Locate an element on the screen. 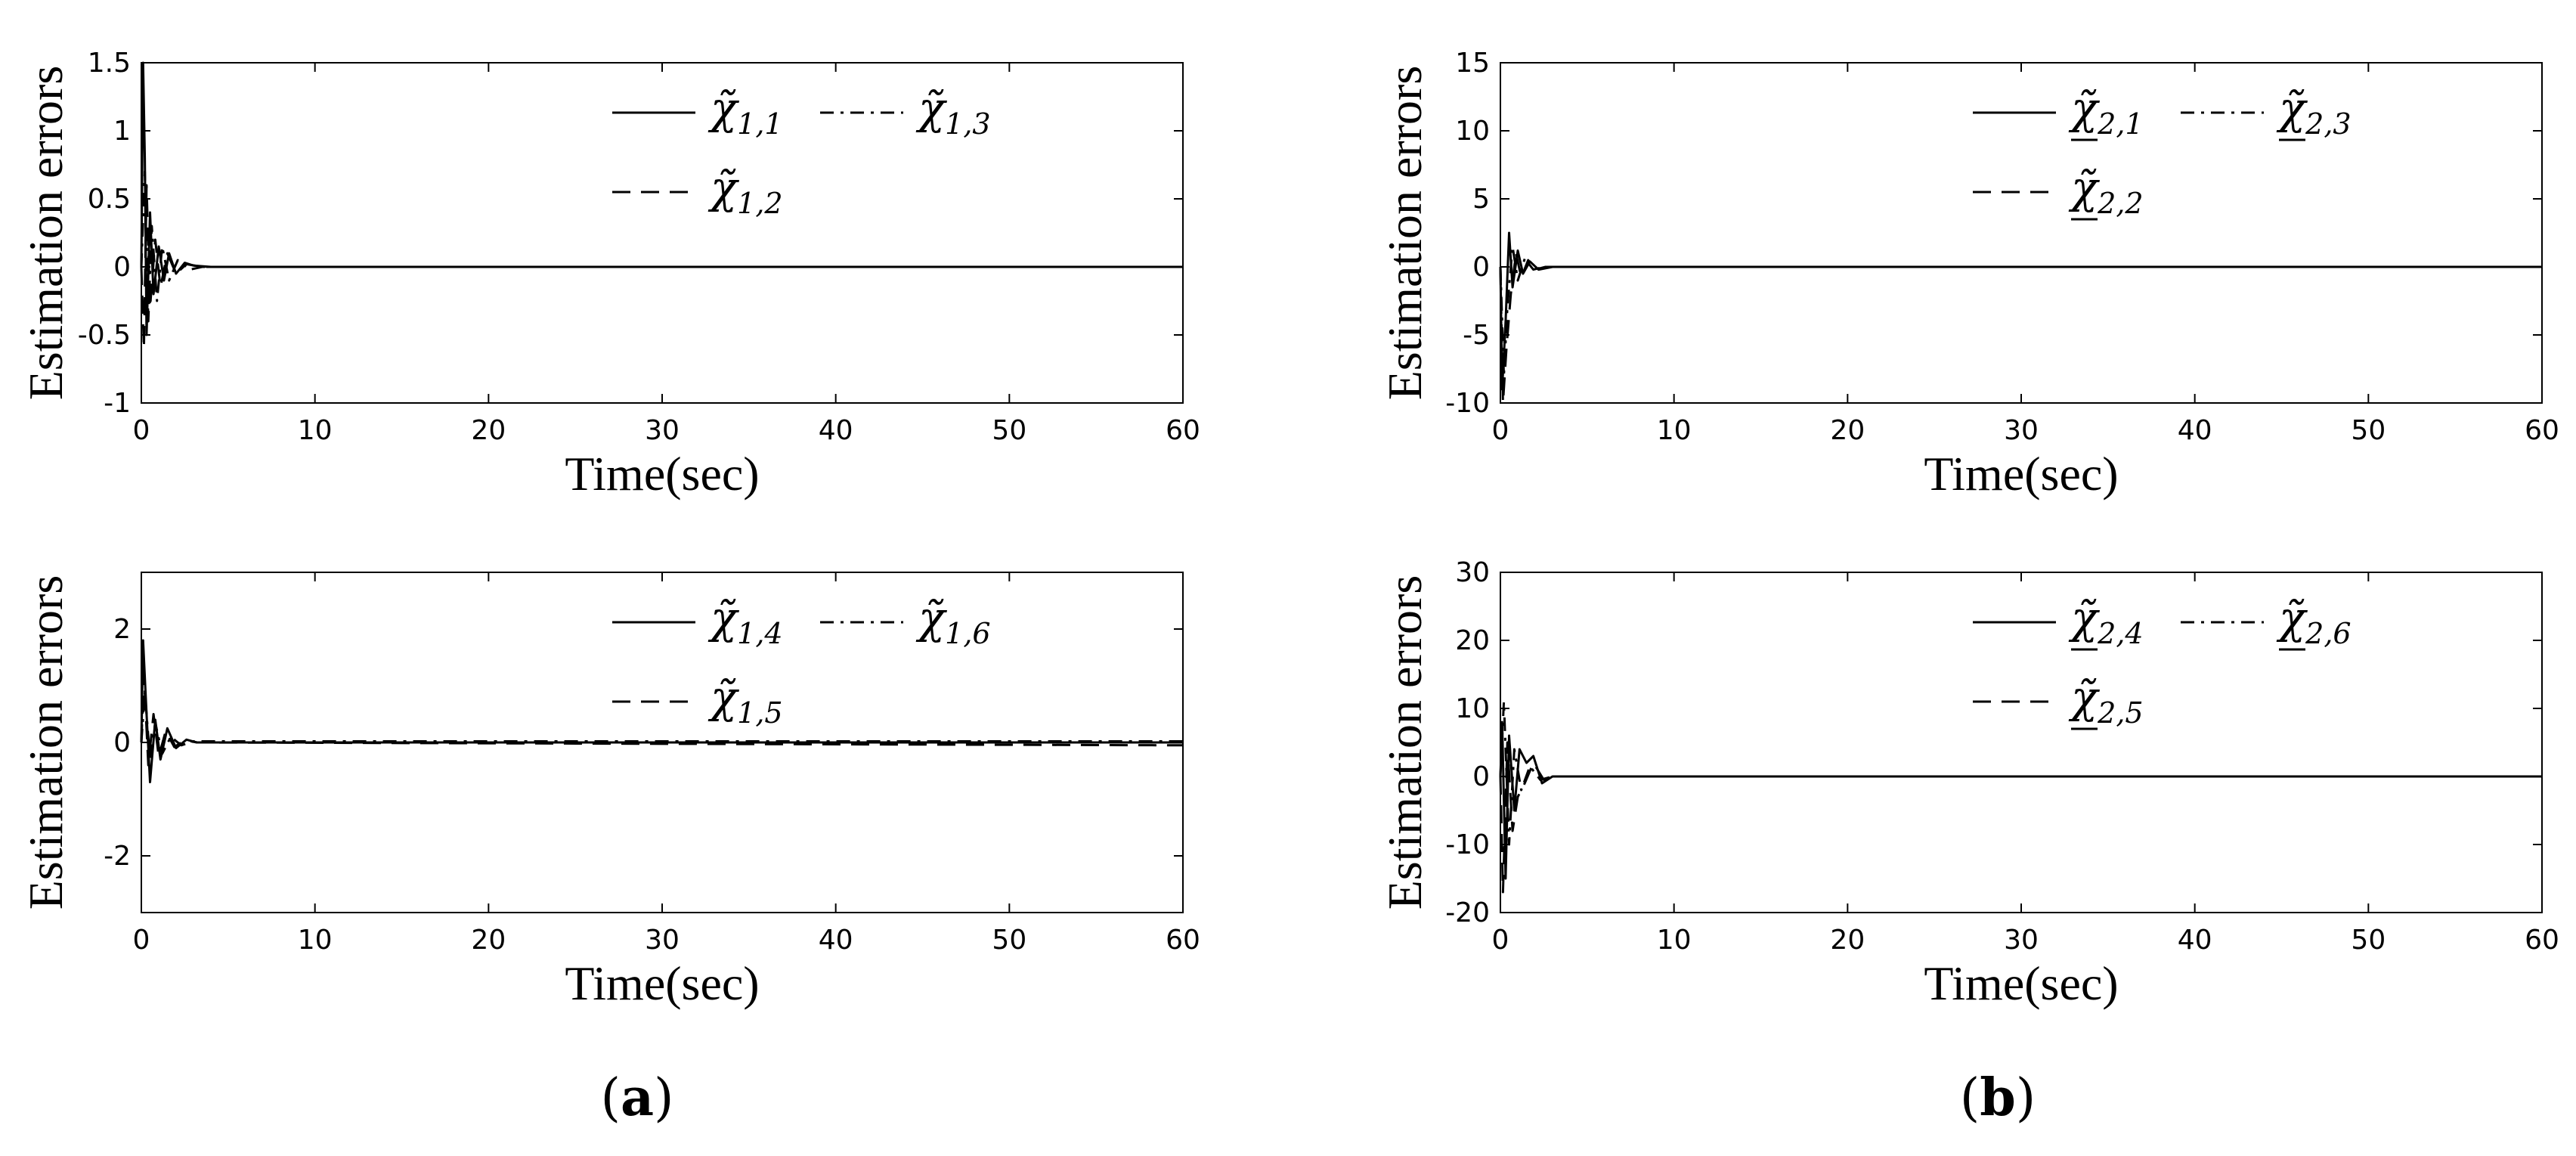 The width and height of the screenshot is (2576, 1156). legend-label-2-4: χ̃2,4 is located at coordinates (2106, 621).